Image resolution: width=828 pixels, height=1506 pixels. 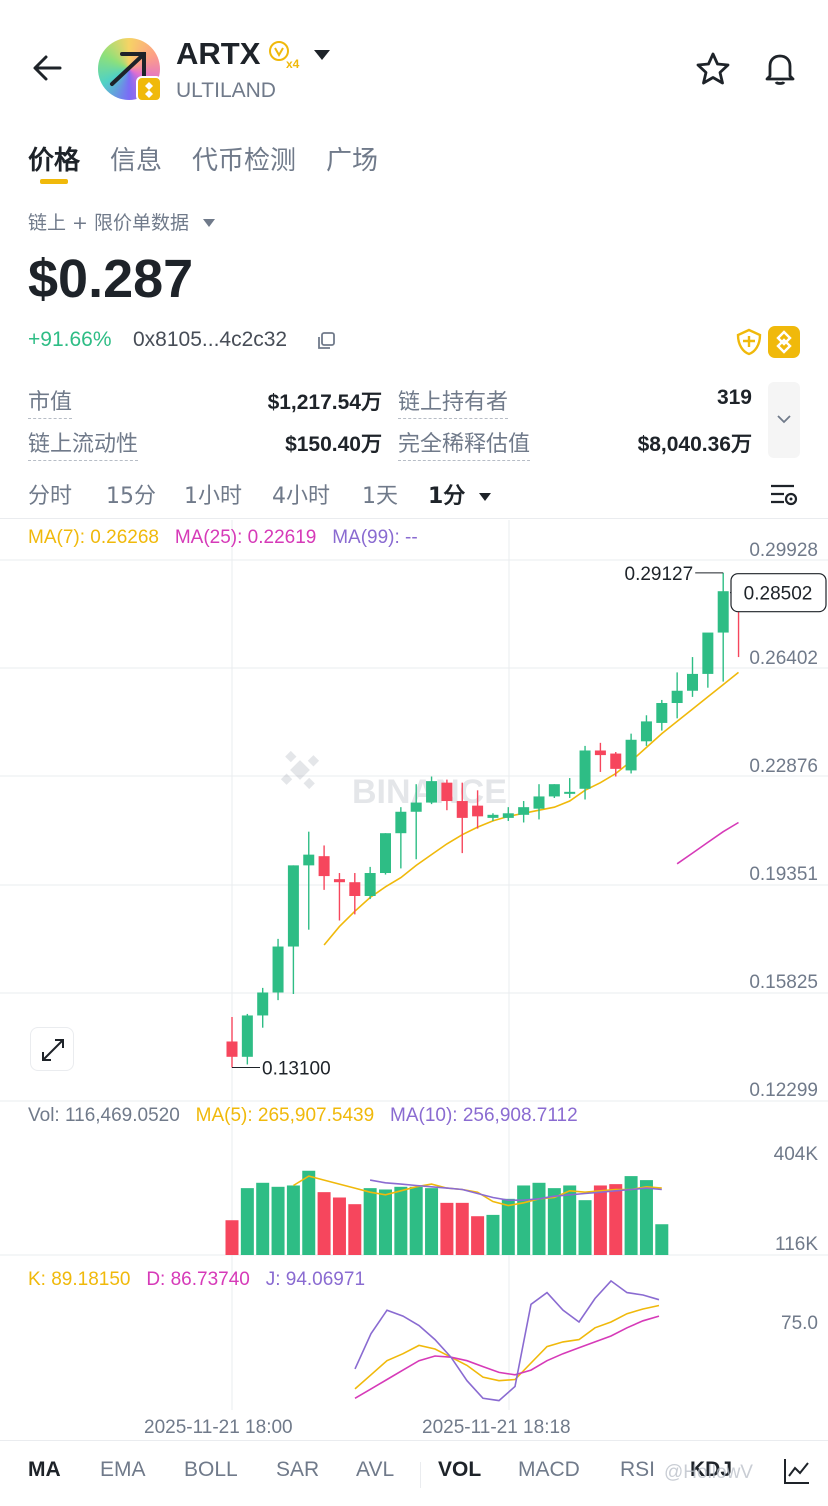 I want to click on data-source-selector: 链上 + 限价单数据, so click(x=122, y=221).